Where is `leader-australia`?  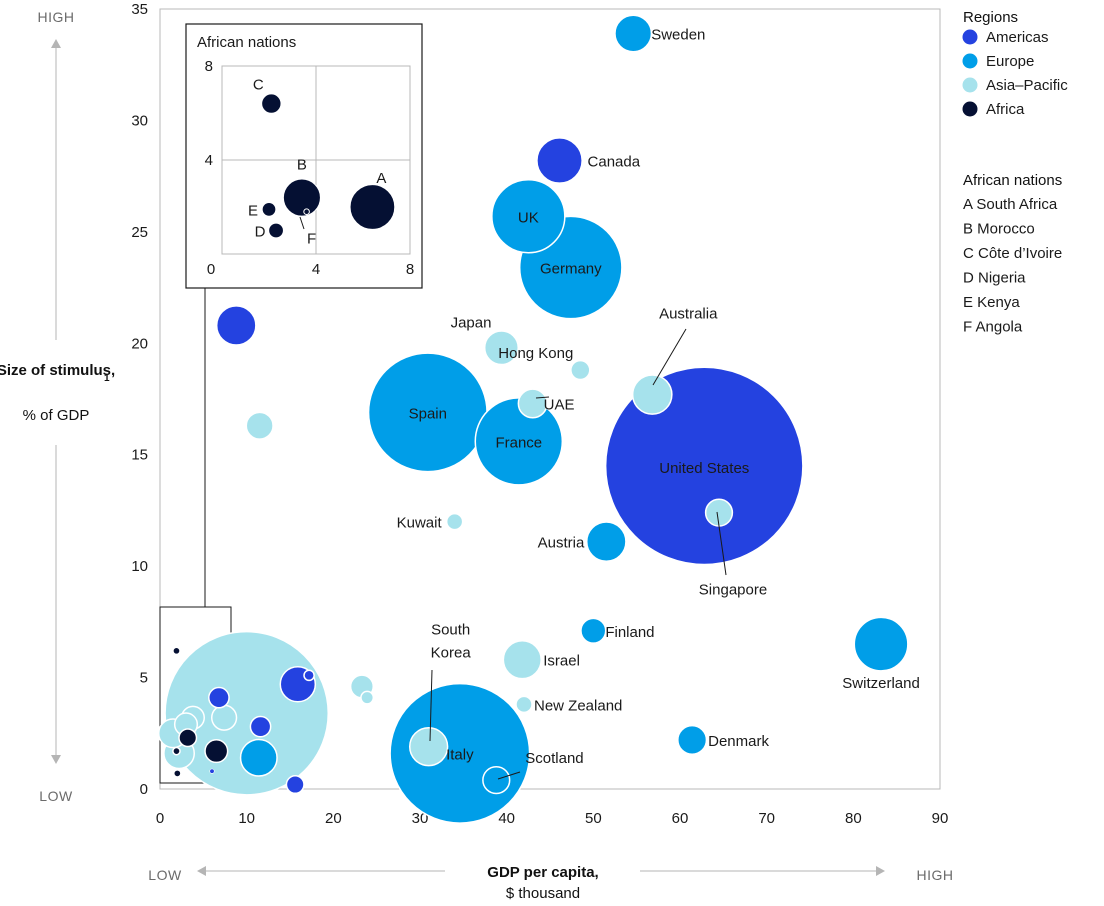 leader-australia is located at coordinates (669, 357).